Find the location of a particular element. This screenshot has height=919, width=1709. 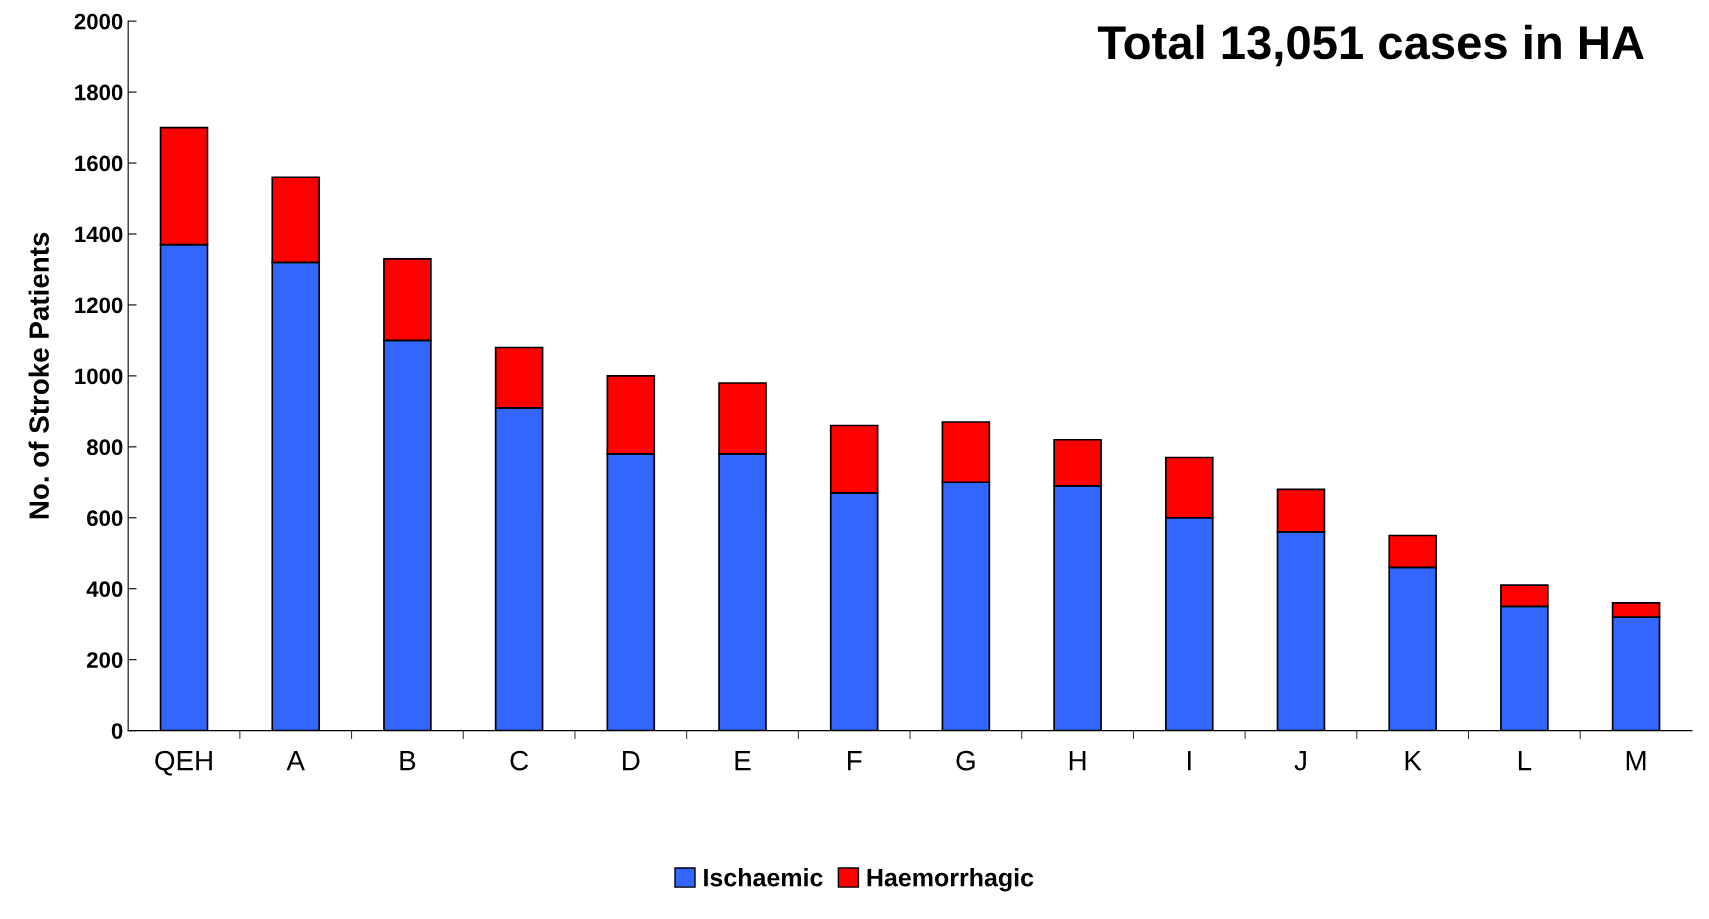

legend-label: Haemorrhagic is located at coordinates (950, 880).